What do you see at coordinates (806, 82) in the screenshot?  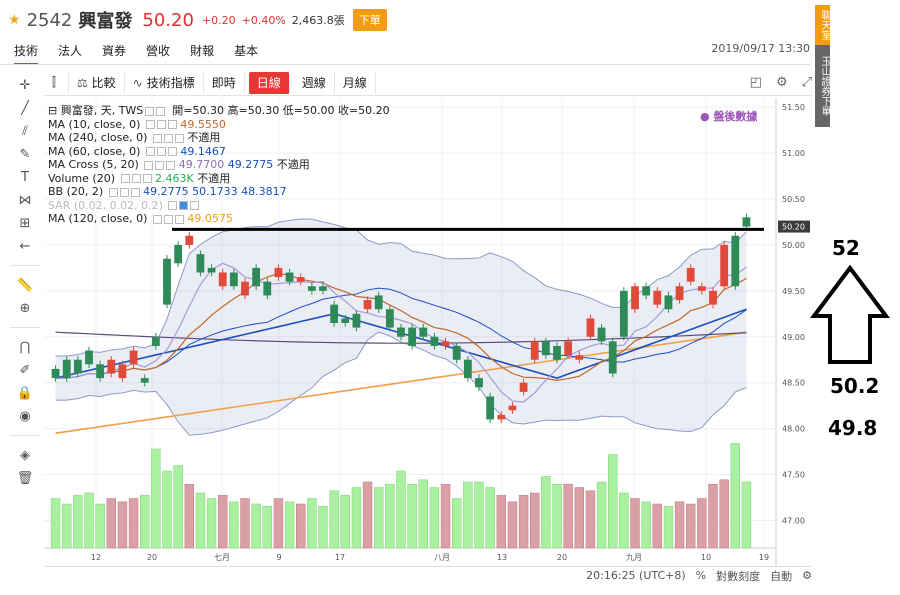 I see `fullscreen-icon: ⤢` at bounding box center [806, 82].